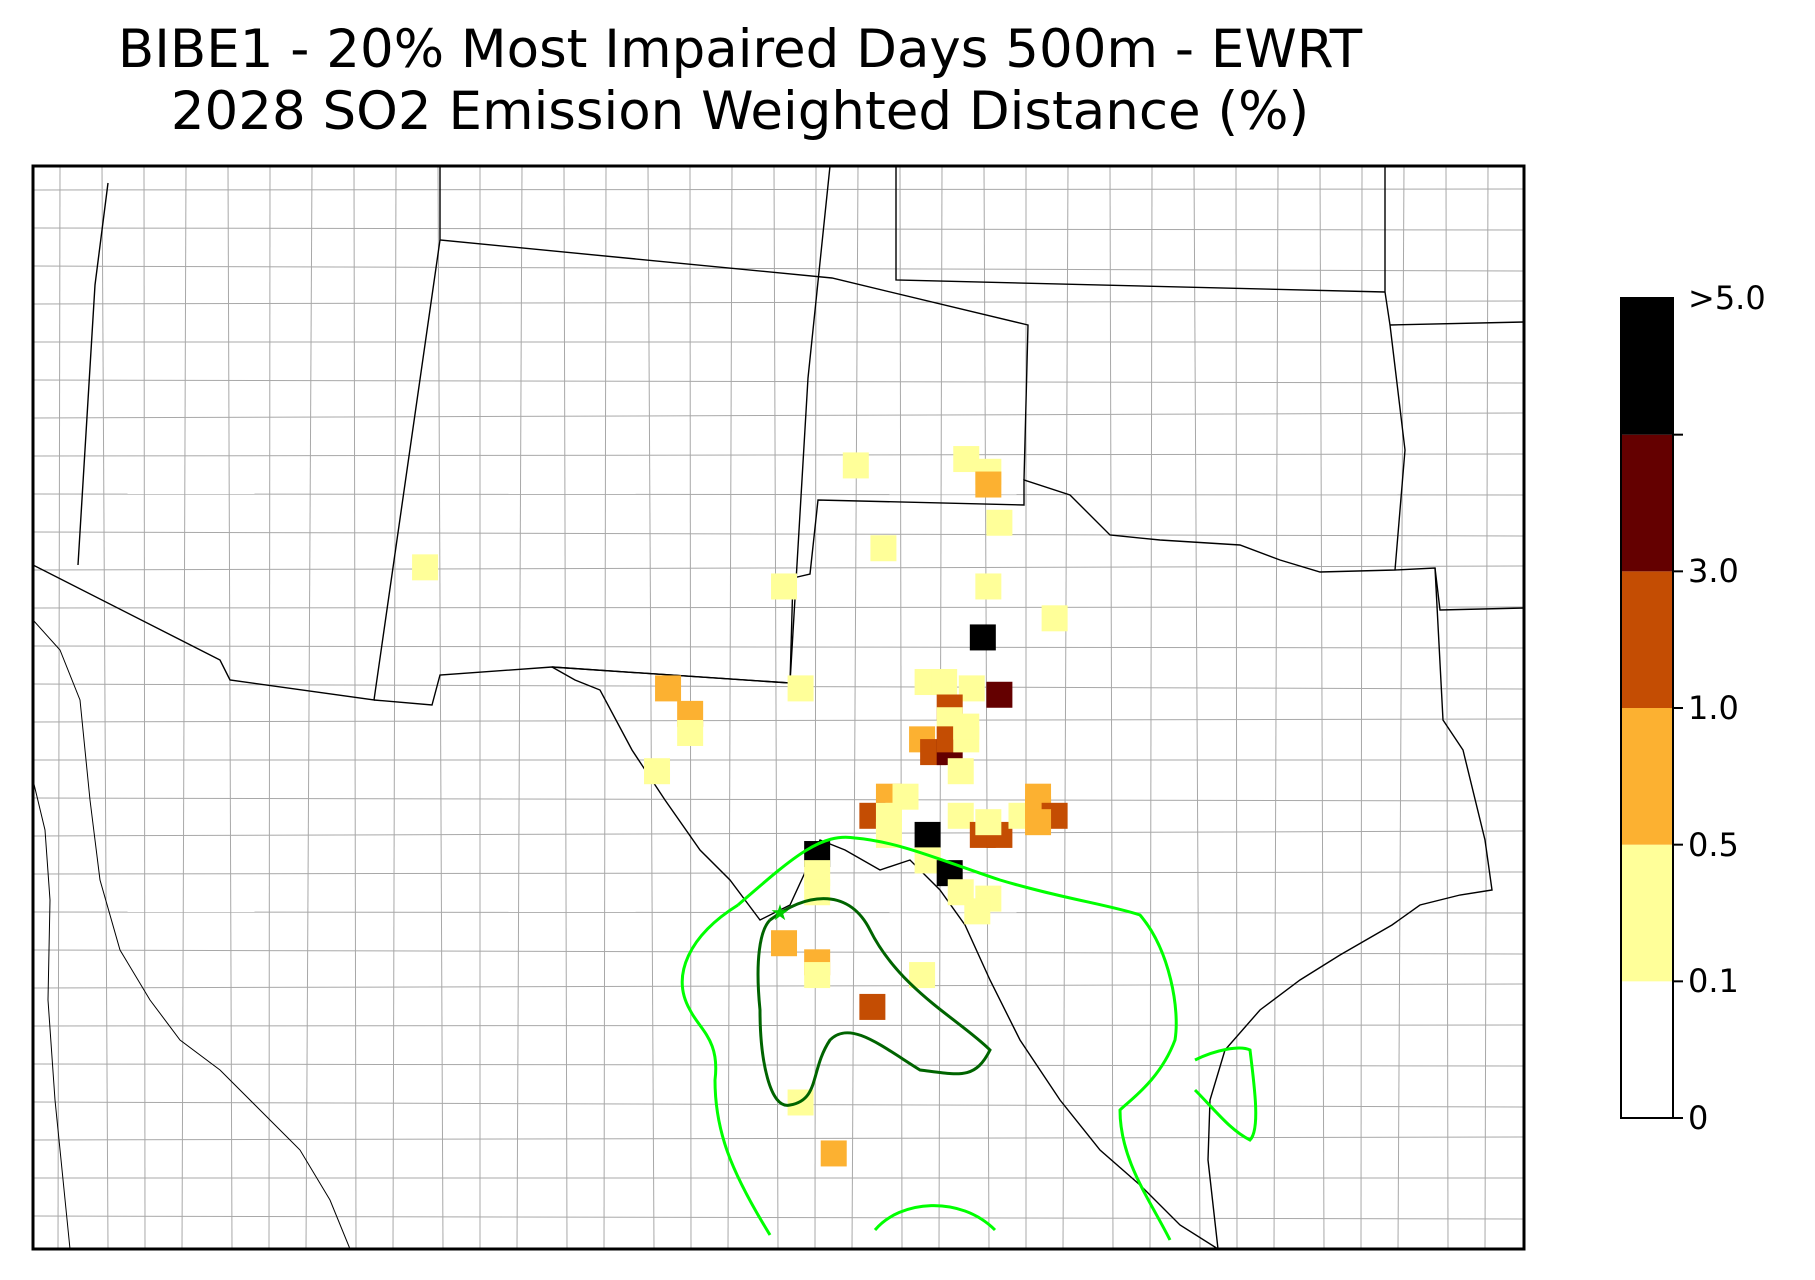 This screenshot has width=1815, height=1280. Describe the element at coordinates (1140, 229) in the screenshot. I see `kansas-boundary` at that location.